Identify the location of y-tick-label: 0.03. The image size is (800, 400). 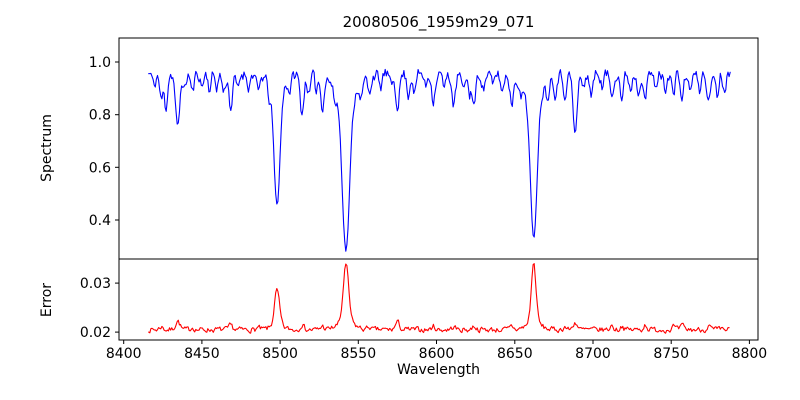
(95, 284).